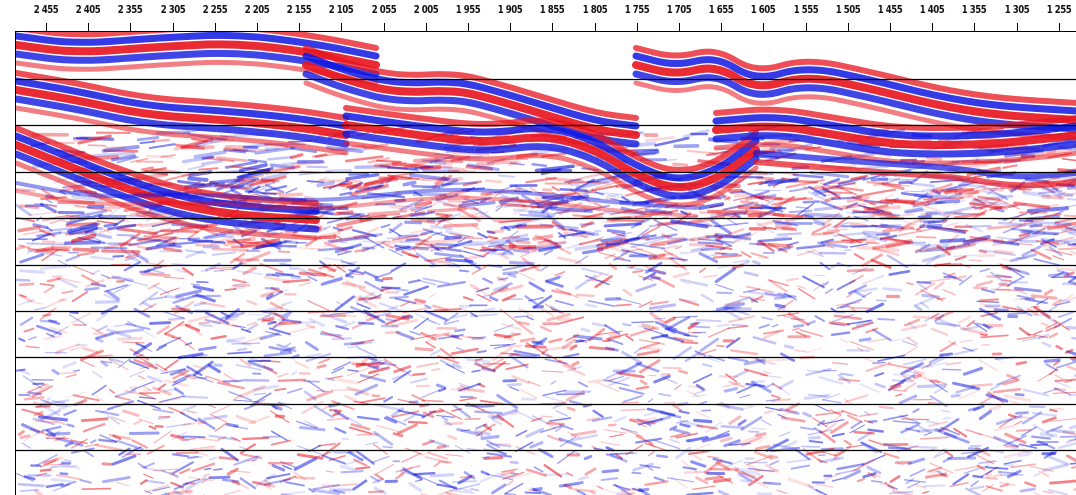  What do you see at coordinates (172, 9) in the screenshot?
I see `axis-tick-label: 2 305` at bounding box center [172, 9].